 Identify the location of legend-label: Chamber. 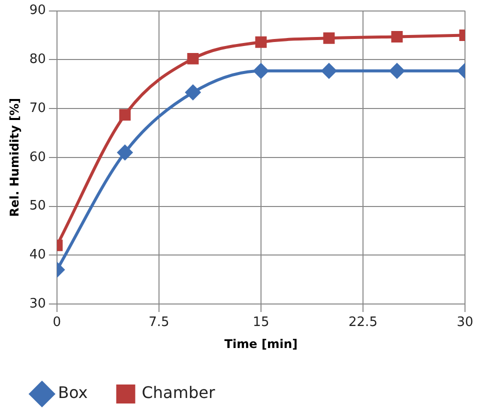
(179, 392).